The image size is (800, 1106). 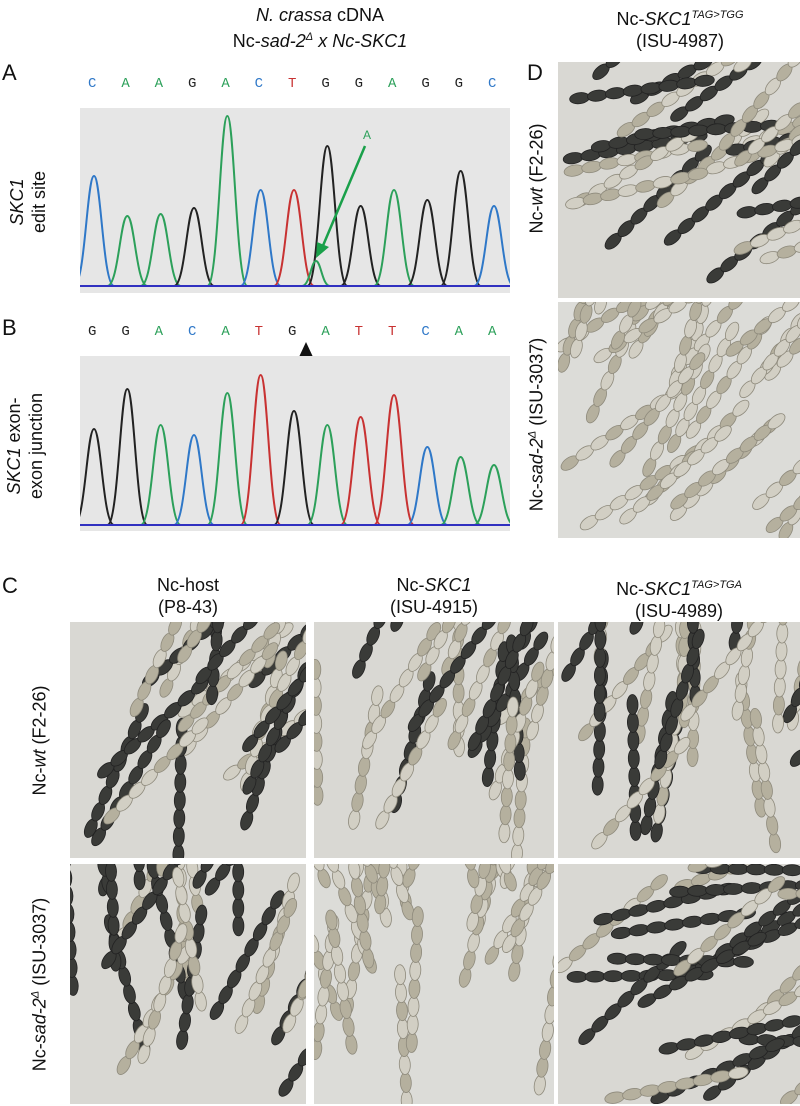 I want to click on header-right-sup: TAG>TGG, so click(x=717, y=15).